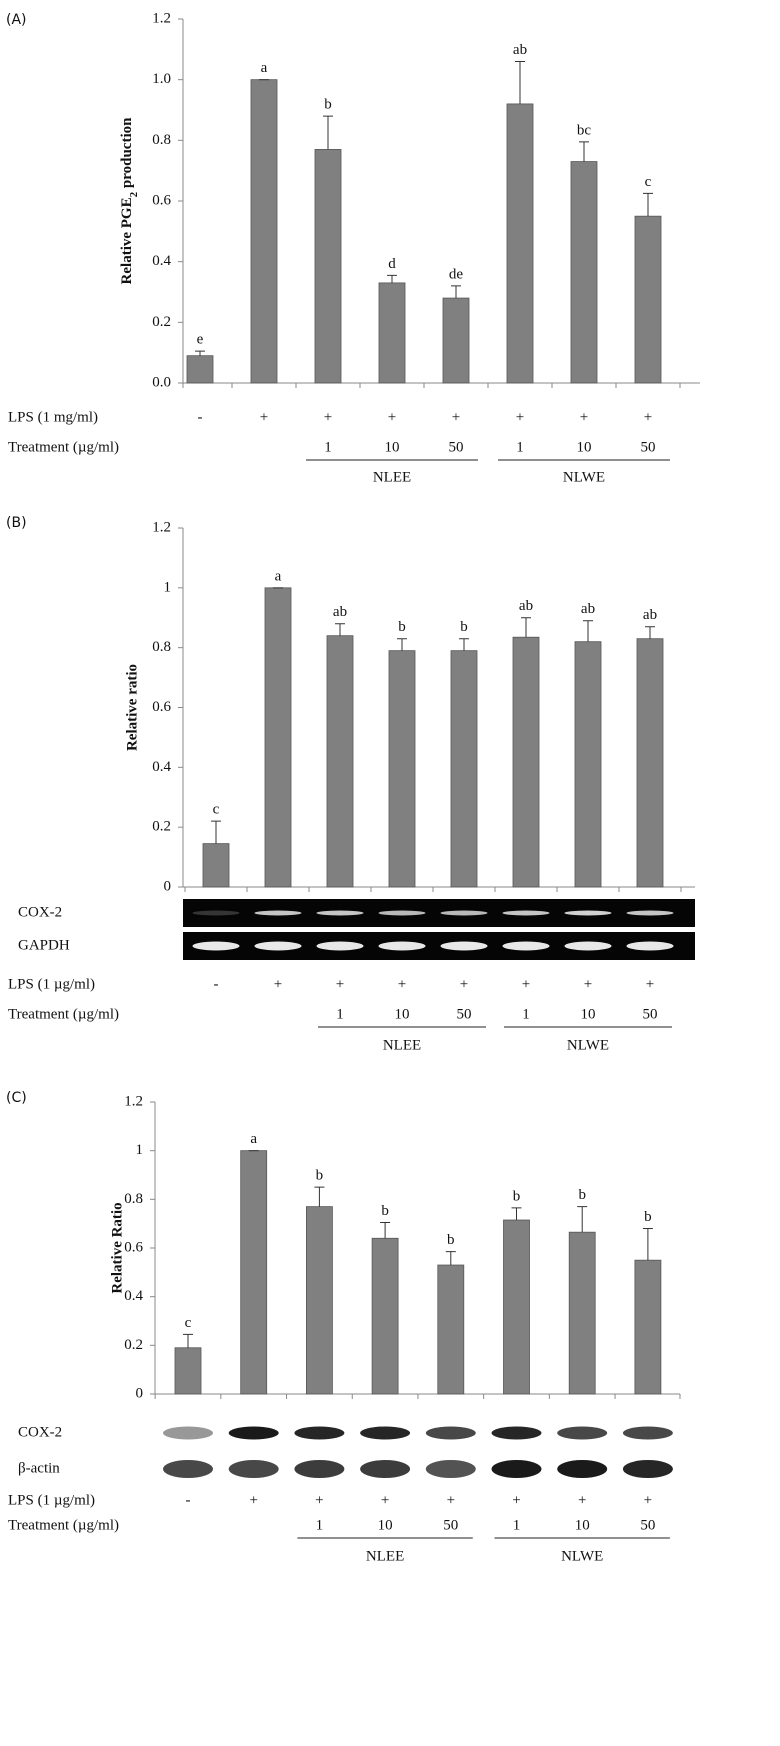 This screenshot has height=1746, width=780. What do you see at coordinates (133, 1345) in the screenshot?
I see `y-tick-label: 0.2` at bounding box center [133, 1345].